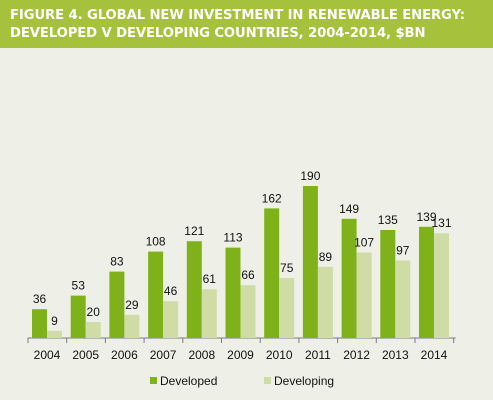 The image size is (493, 400). I want to click on developing-value-label-2007: 46, so click(171, 291).